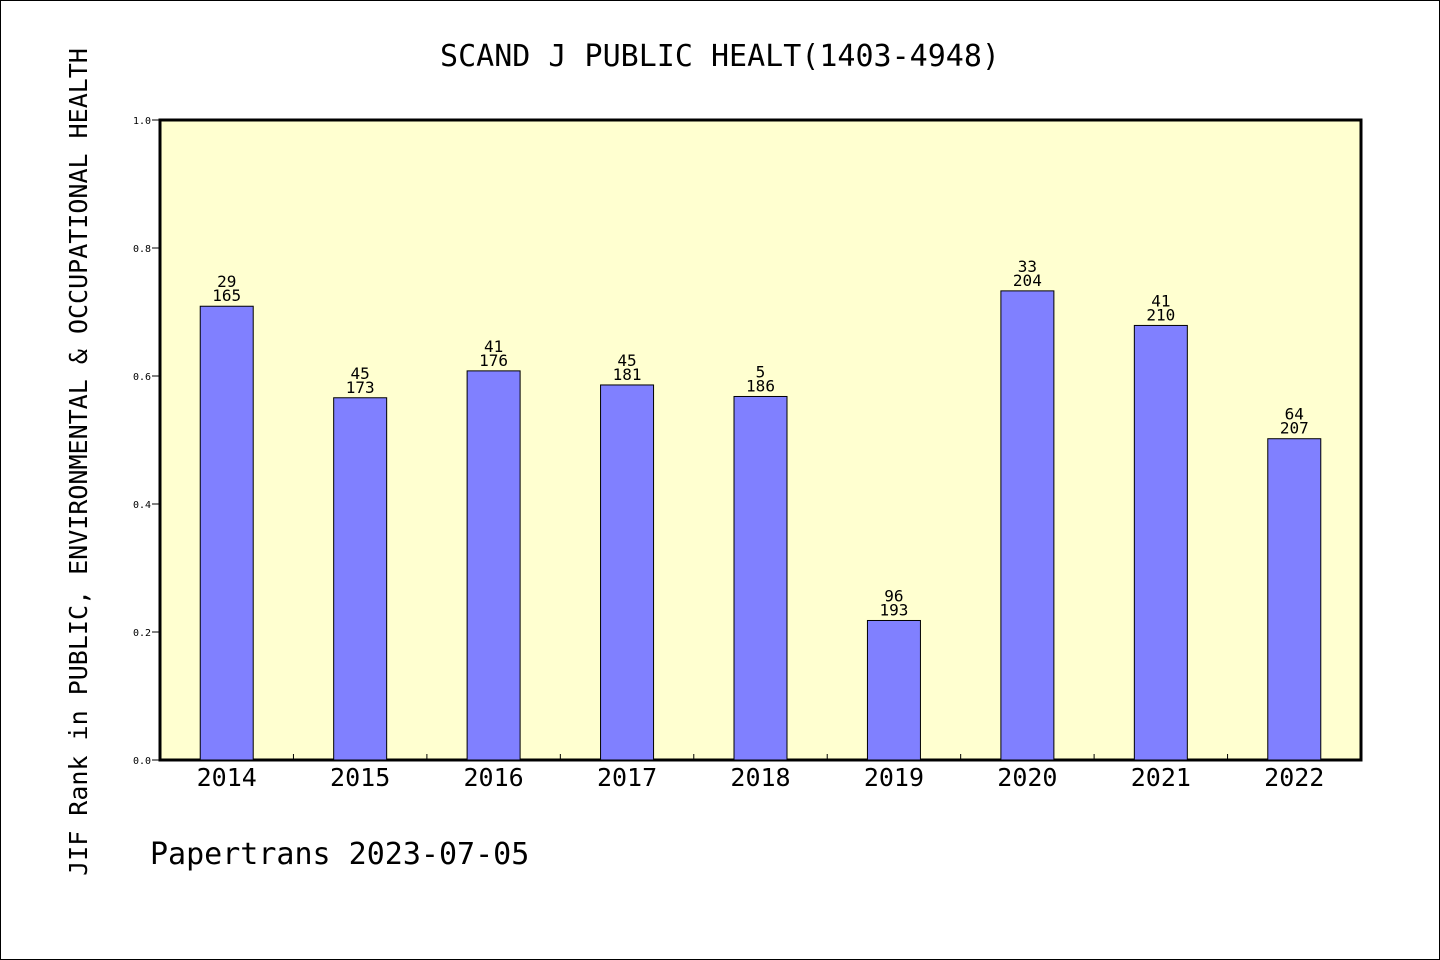 Image resolution: width=1440 pixels, height=960 pixels. I want to click on x-tick-label: 2019, so click(894, 777).